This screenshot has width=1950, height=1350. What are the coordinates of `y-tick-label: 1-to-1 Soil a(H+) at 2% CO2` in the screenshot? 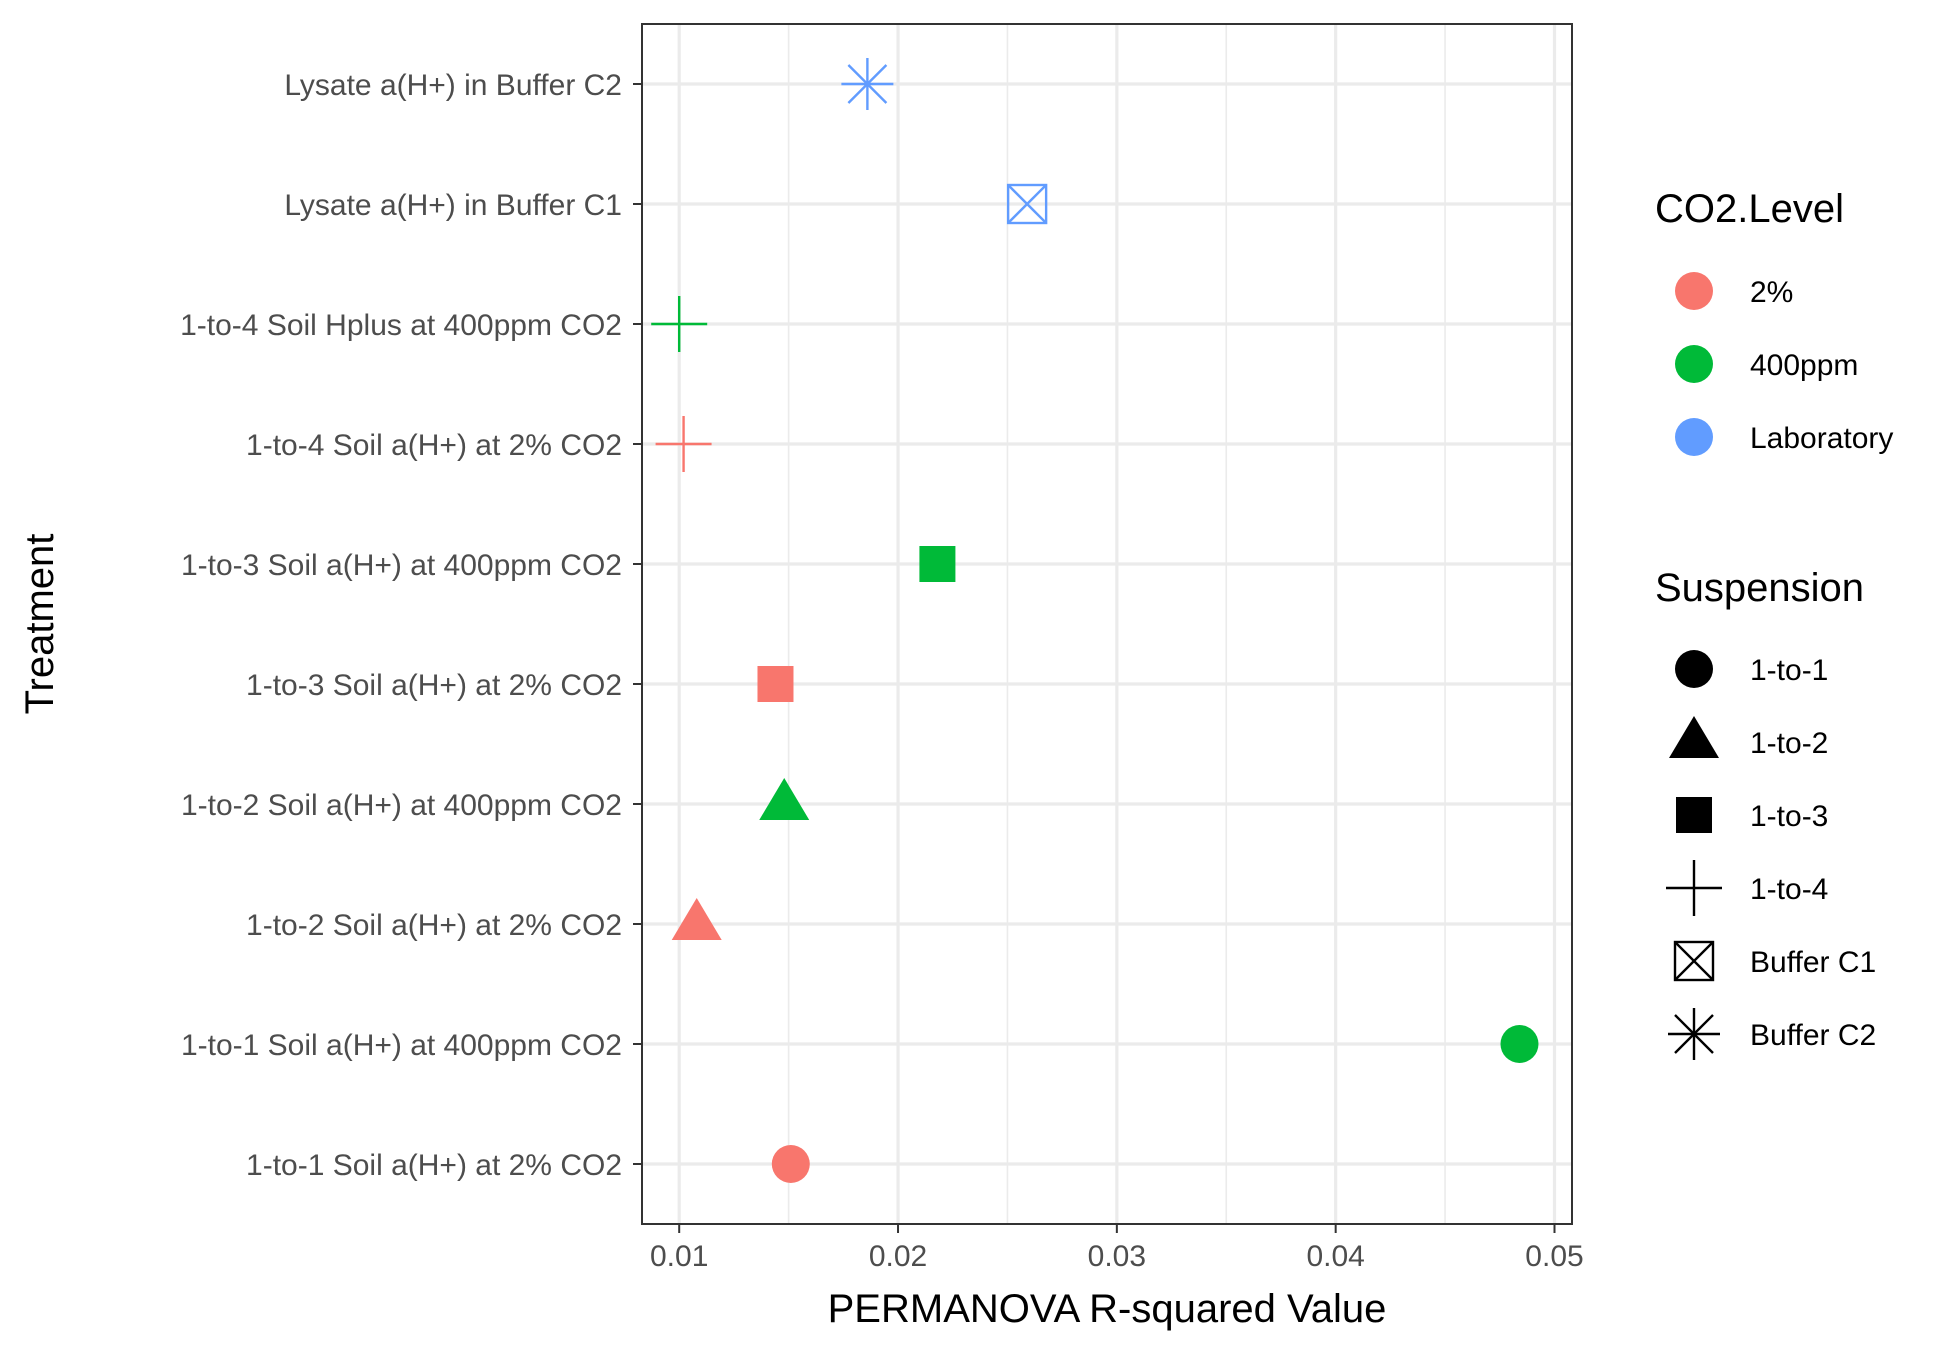 It's located at (434, 1165).